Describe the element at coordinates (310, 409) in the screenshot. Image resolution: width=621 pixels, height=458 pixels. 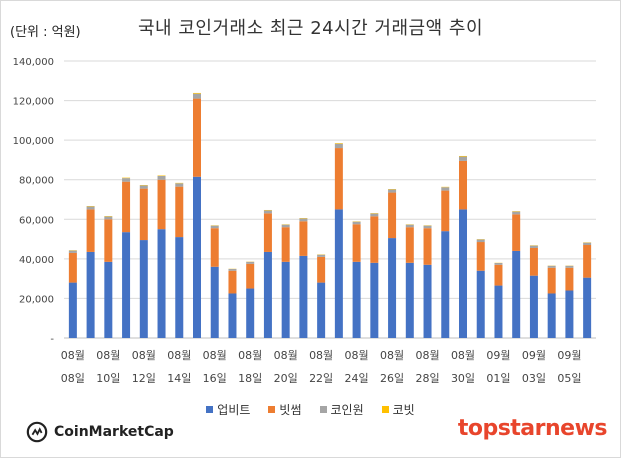
I see `chart-legend: 업비트 빗썸 코인원 코빗` at that location.